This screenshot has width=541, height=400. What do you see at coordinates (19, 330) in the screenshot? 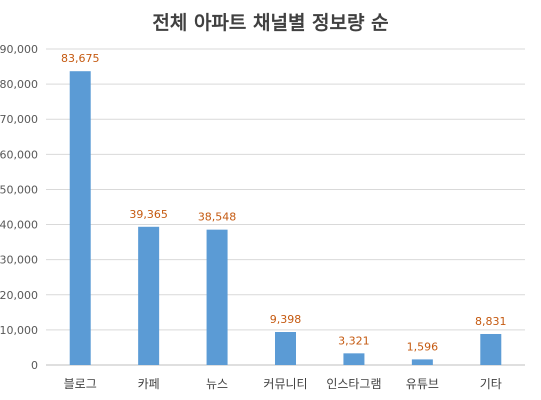
I see `y-tick-label: 10,000` at bounding box center [19, 330].